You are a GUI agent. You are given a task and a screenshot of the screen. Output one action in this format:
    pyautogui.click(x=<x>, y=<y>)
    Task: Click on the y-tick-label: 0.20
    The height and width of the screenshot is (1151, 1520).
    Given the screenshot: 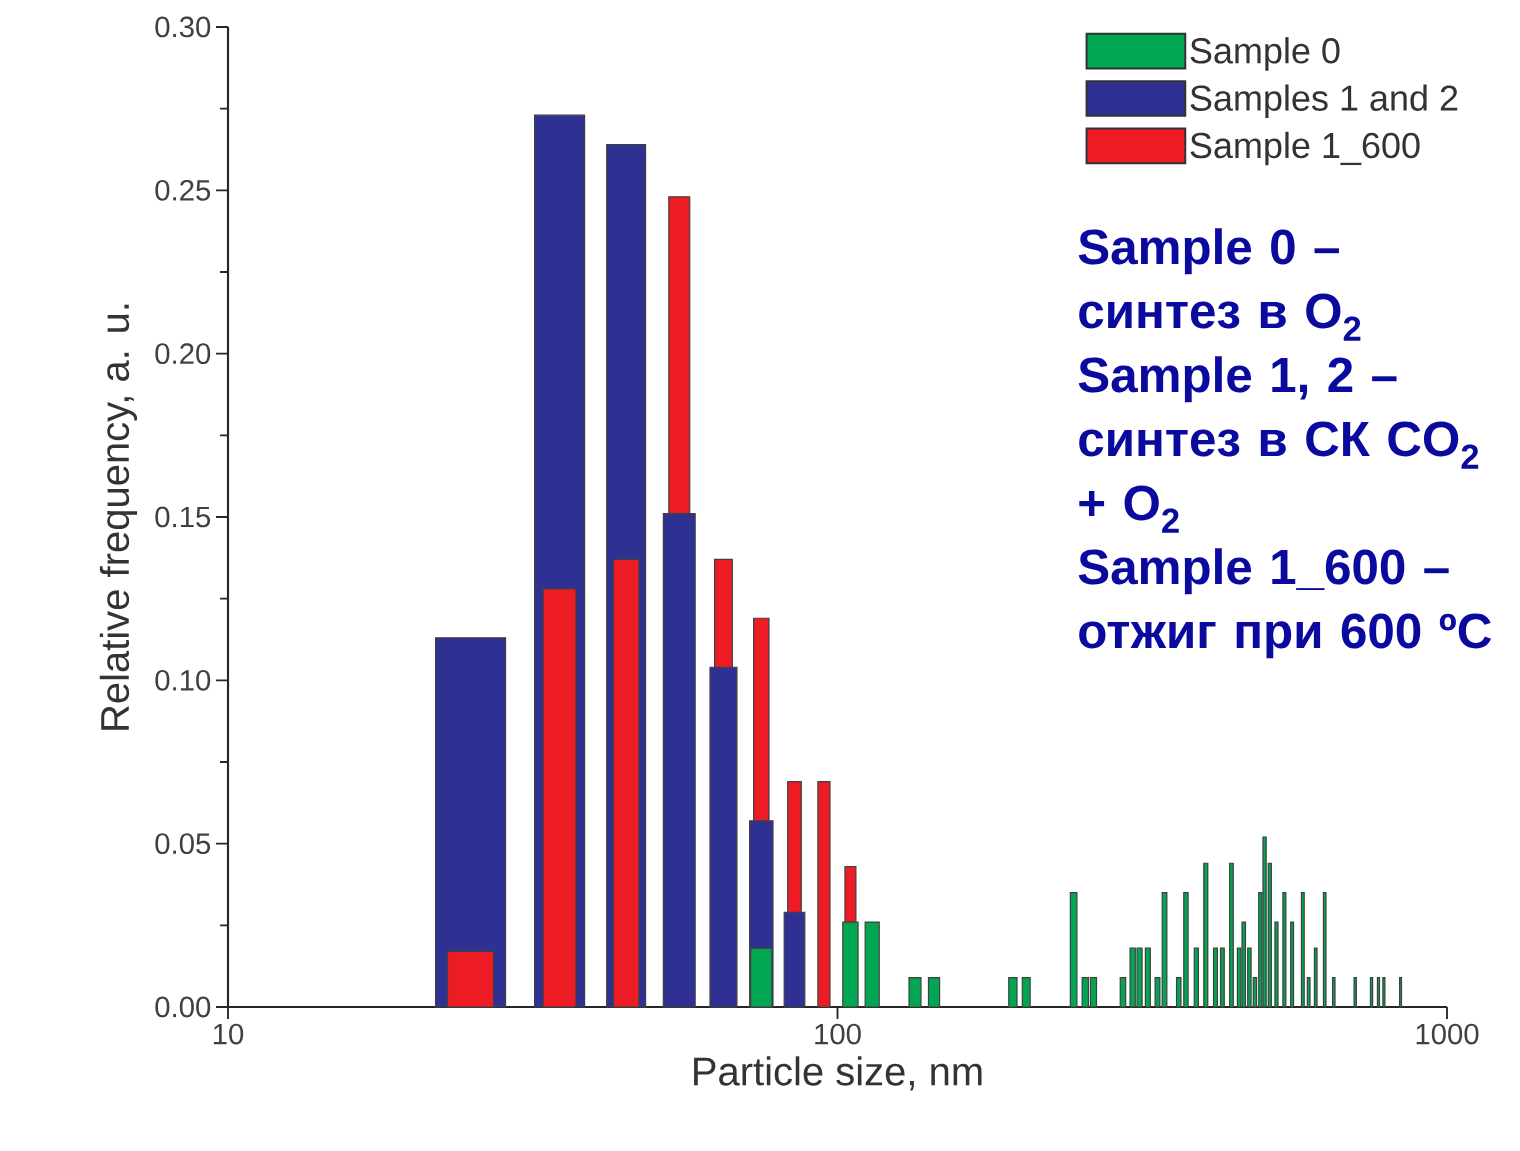 What is the action you would take?
    pyautogui.click(x=183, y=354)
    